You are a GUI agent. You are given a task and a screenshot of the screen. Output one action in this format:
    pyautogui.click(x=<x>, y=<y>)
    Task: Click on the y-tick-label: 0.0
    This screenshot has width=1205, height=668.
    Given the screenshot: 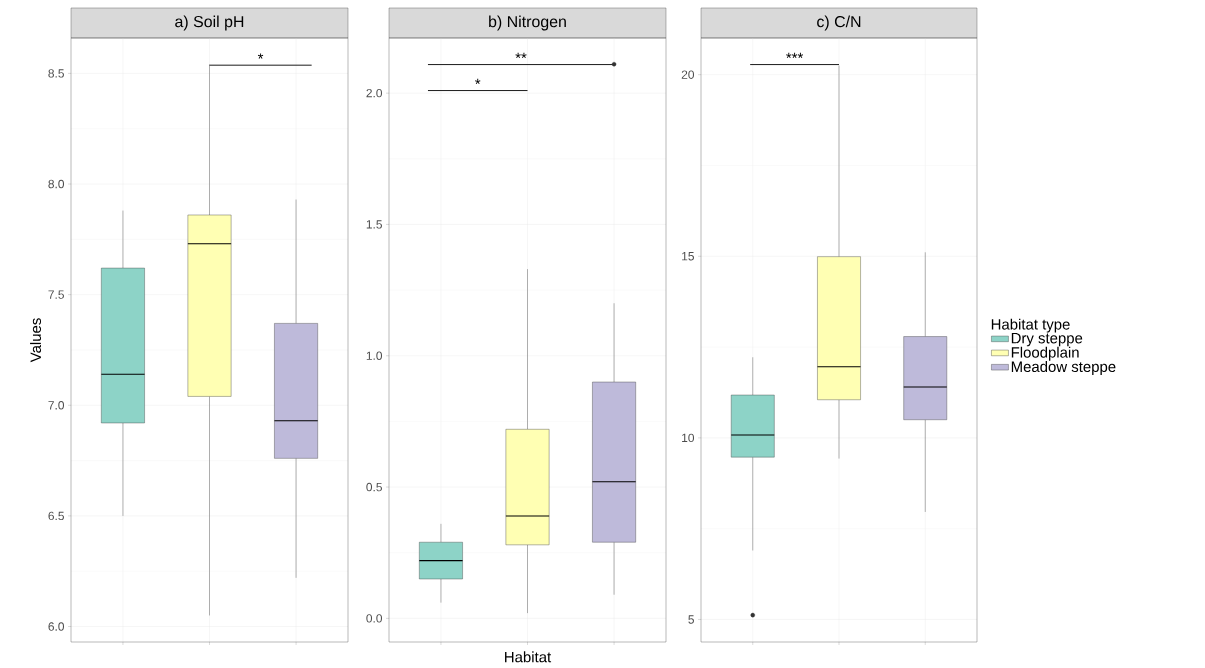 What is the action you would take?
    pyautogui.click(x=374, y=618)
    